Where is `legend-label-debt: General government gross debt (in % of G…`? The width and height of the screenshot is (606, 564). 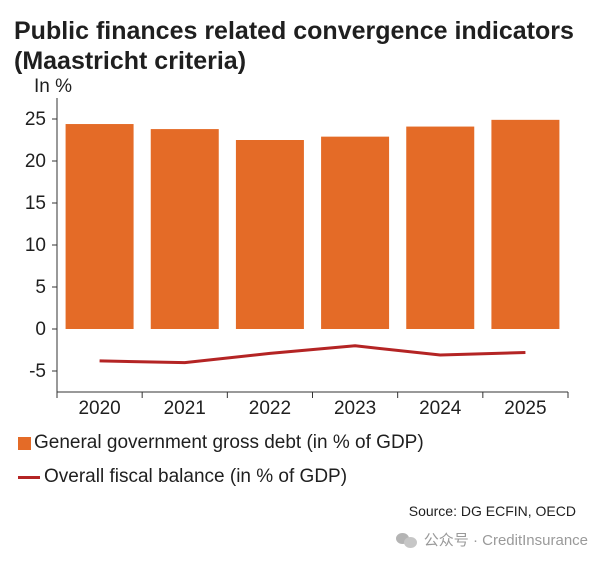
legend-label-debt: General government gross debt (in % of G… is located at coordinates (229, 442).